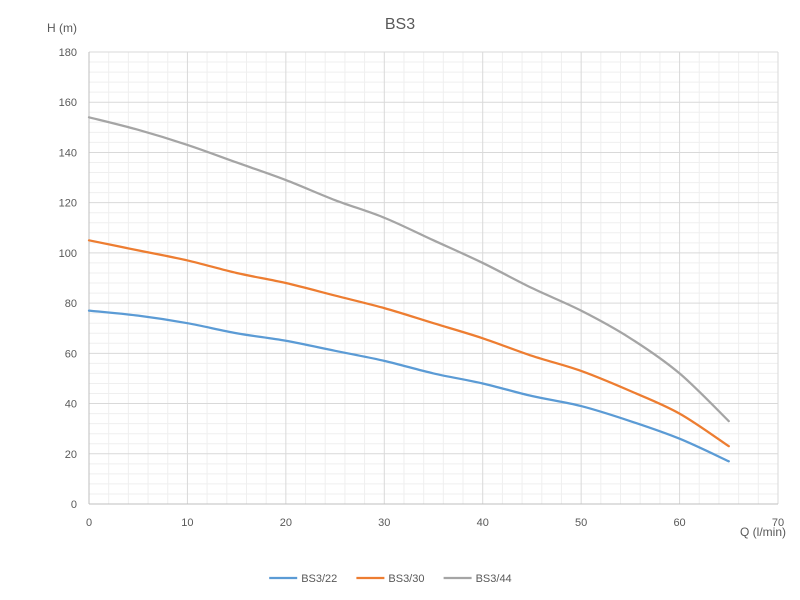 Image resolution: width=800 pixels, height=600 pixels. Describe the element at coordinates (581, 523) in the screenshot. I see `x-tick-label: 50` at that location.